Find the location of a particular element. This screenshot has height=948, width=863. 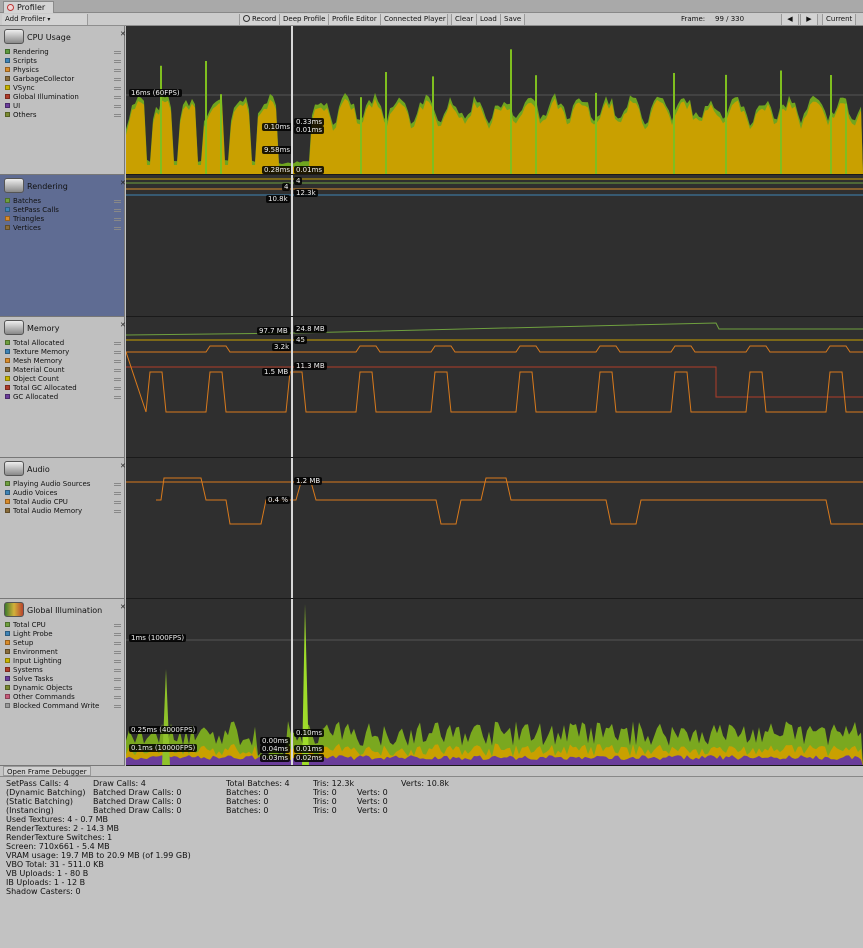

legend-item: Audio Voices is located at coordinates (64, 493).